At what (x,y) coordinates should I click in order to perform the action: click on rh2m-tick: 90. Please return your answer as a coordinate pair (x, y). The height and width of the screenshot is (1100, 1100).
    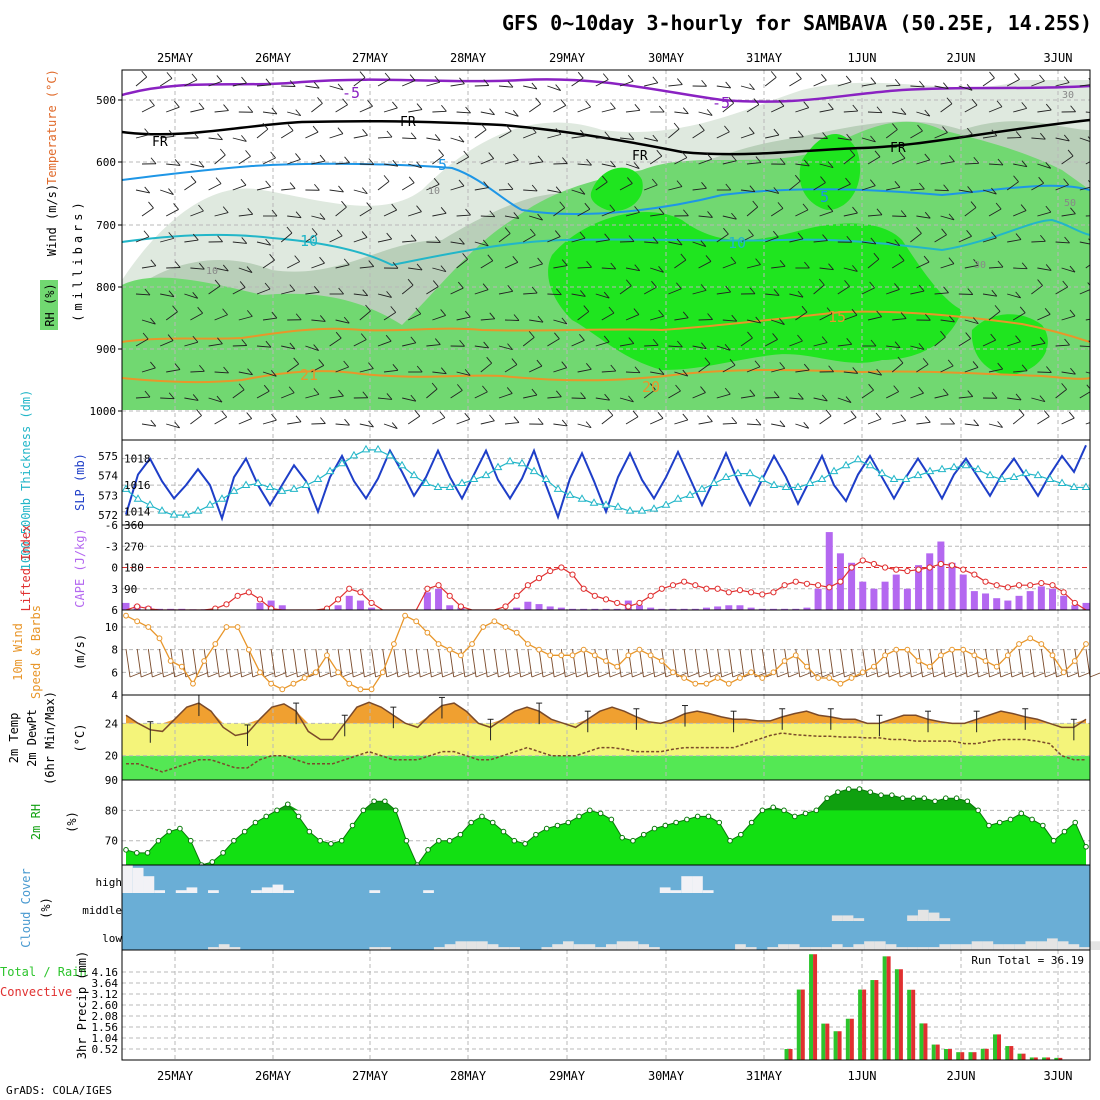
    Looking at the image, I should click on (111, 780).